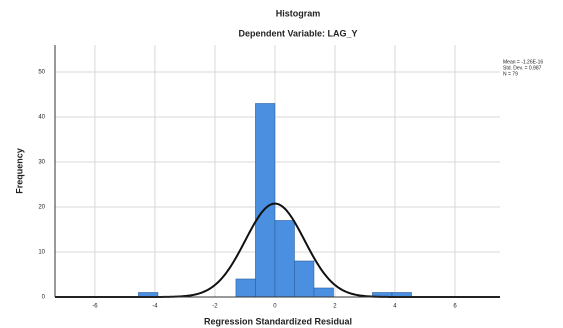  Describe the element at coordinates (335, 307) in the screenshot. I see `x-tick-label: 2` at that location.